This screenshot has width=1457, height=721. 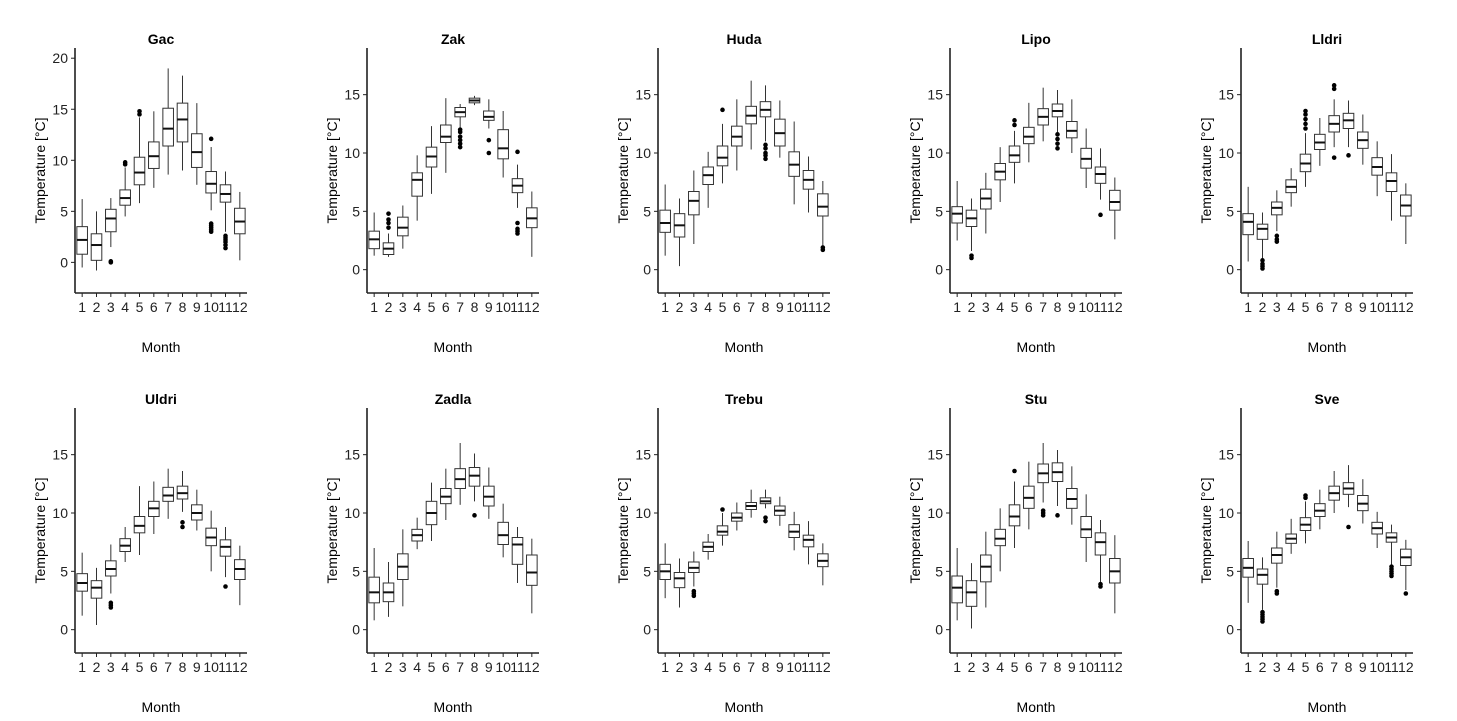 What do you see at coordinates (1036, 39) in the screenshot?
I see `panel-title: Lipo` at bounding box center [1036, 39].